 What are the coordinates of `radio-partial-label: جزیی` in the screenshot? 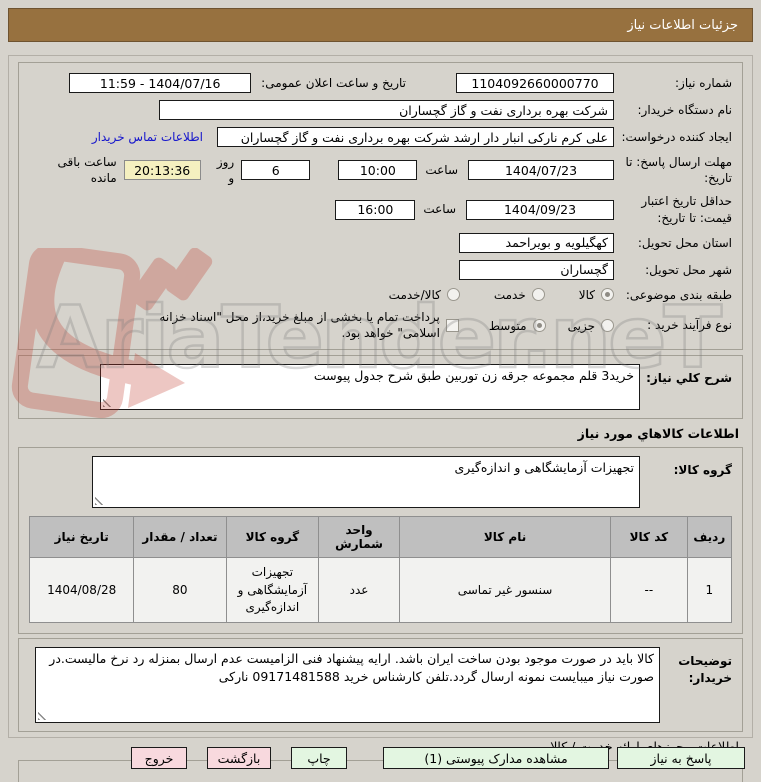 It's located at (581, 325).